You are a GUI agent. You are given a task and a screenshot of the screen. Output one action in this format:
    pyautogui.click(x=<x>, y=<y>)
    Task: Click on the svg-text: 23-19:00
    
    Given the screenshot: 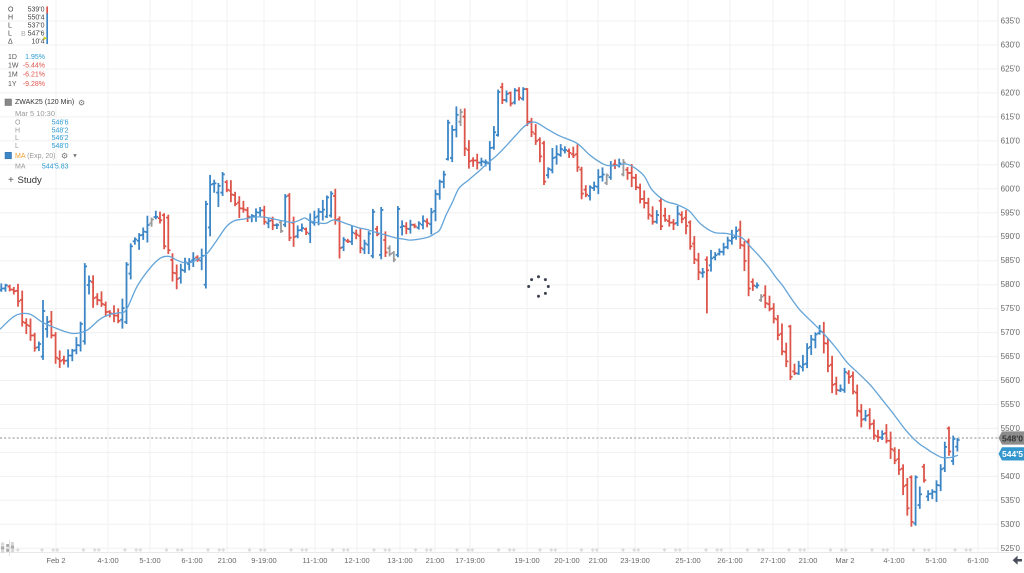 What is the action you would take?
    pyautogui.click(x=635, y=560)
    